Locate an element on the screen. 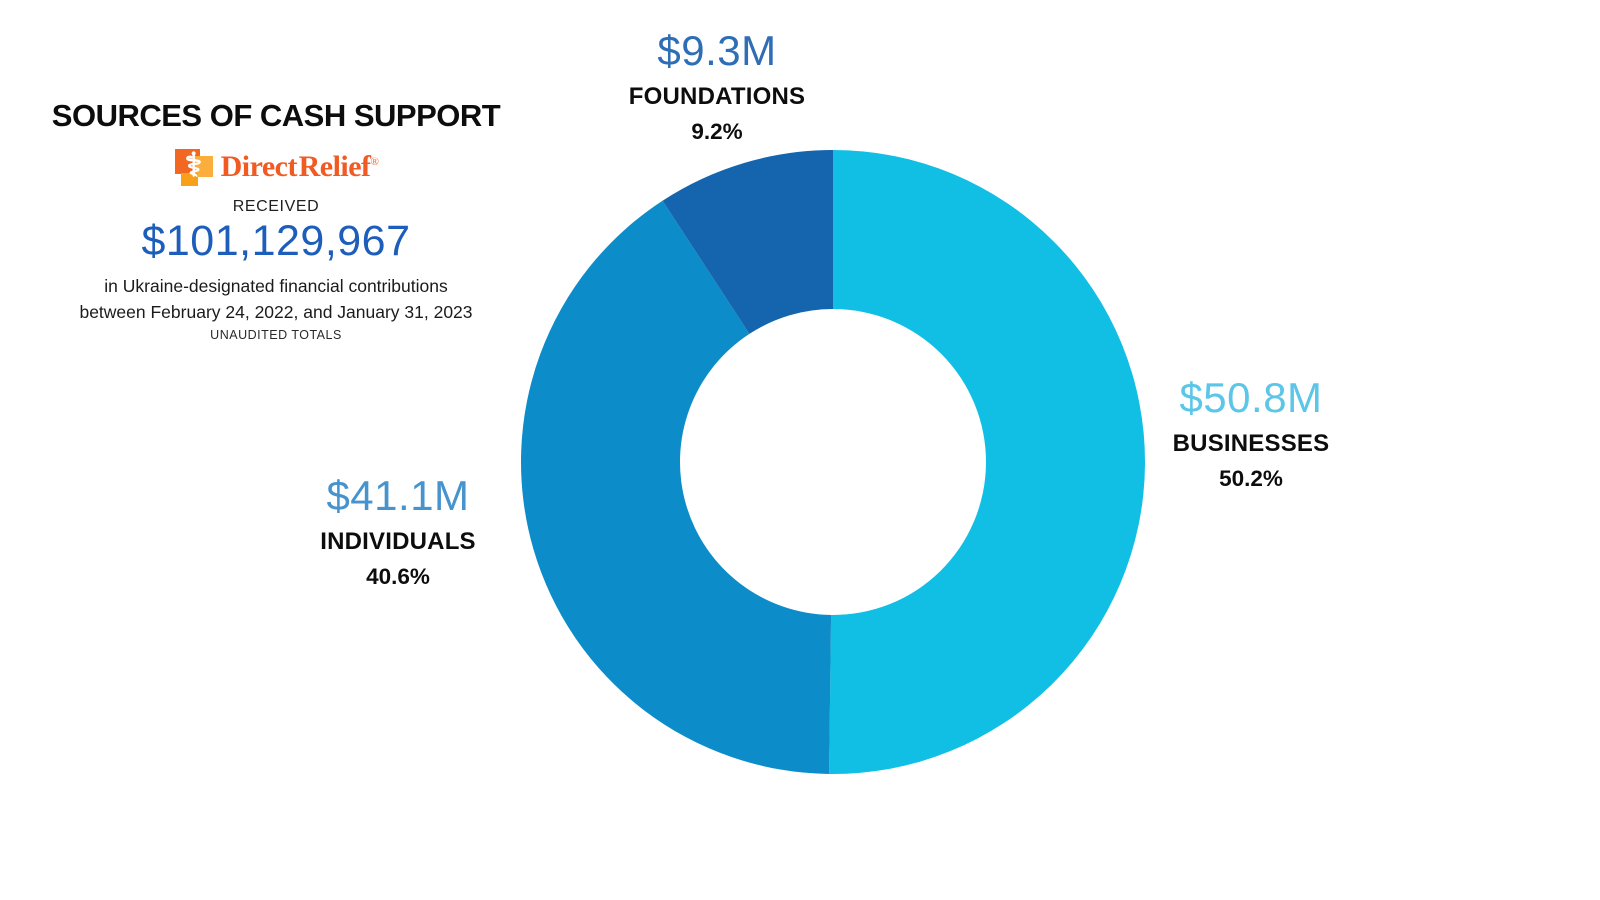 The height and width of the screenshot is (900, 1600). donut-segment-foundations is located at coordinates (747, 242).